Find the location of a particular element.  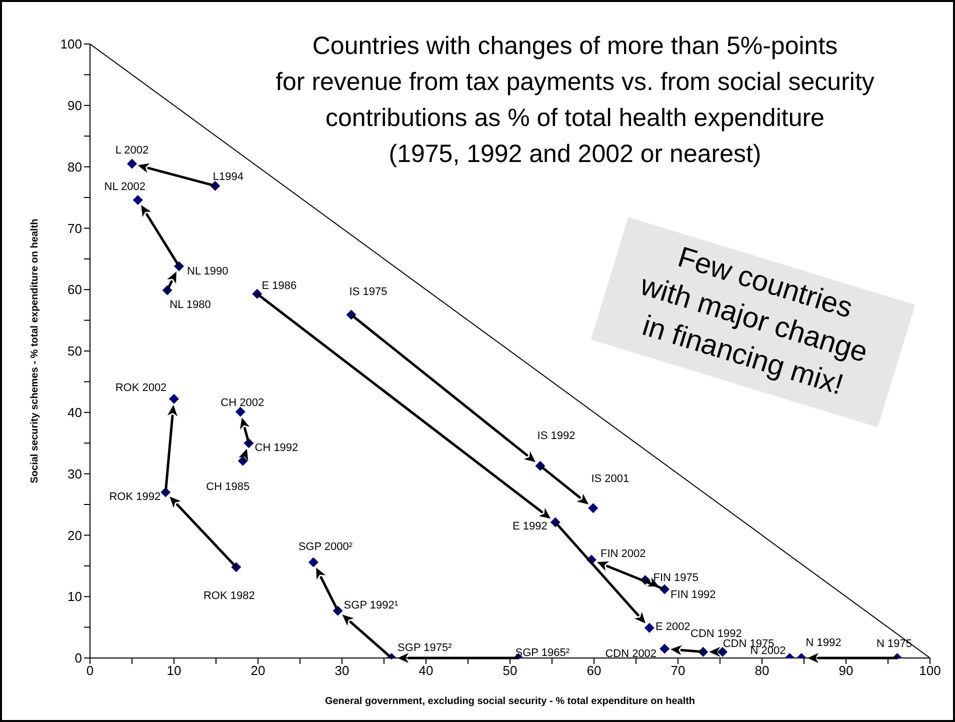

y-axis-title: Social security schemes - % total expenditure on health is located at coordinates (35, 351).